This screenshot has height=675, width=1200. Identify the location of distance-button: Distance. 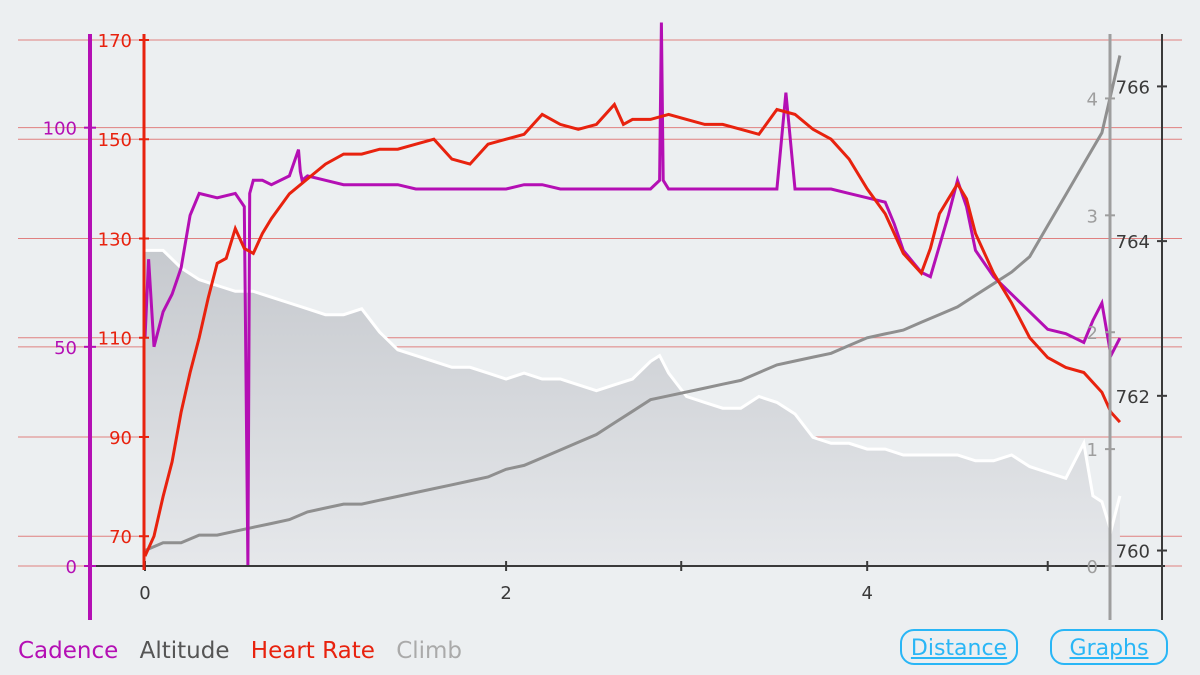
(959, 647).